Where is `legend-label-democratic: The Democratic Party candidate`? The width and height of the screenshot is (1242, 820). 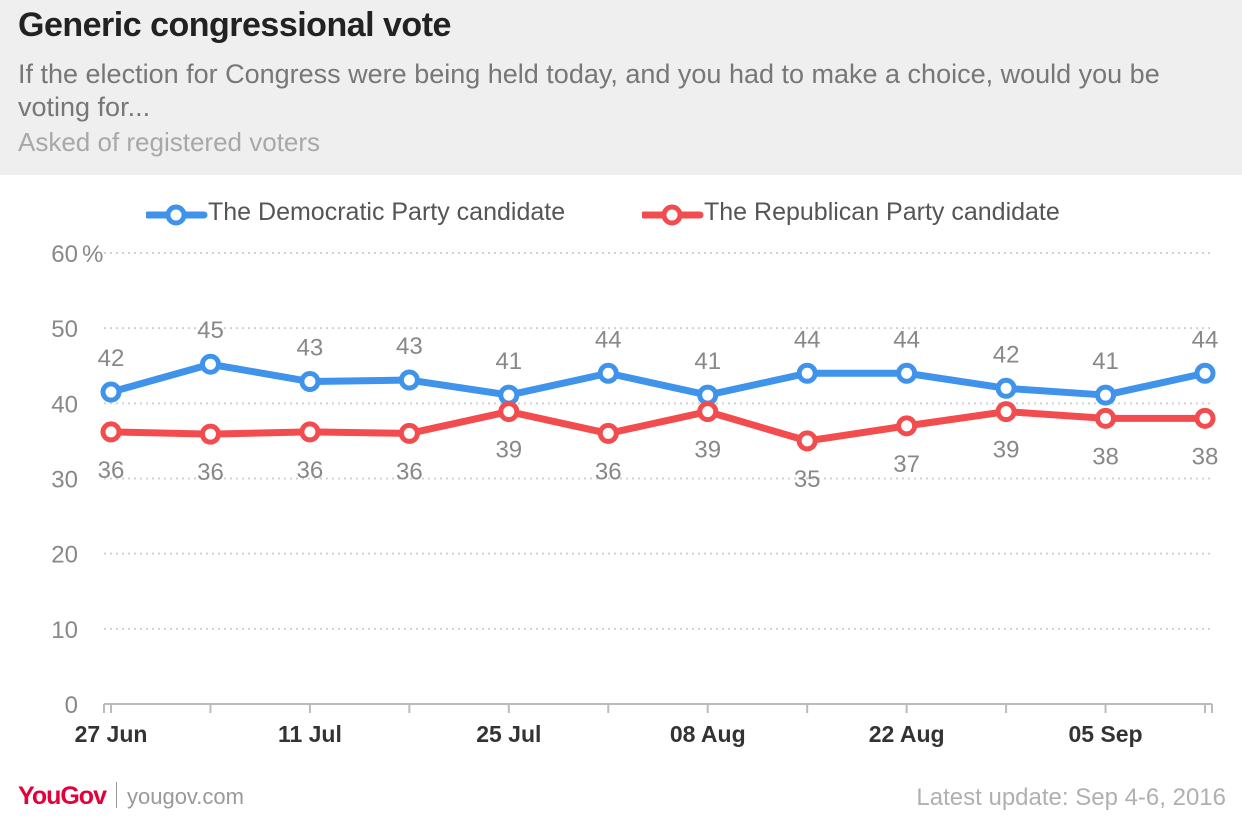
legend-label-democratic: The Democratic Party candidate is located at coordinates (387, 212).